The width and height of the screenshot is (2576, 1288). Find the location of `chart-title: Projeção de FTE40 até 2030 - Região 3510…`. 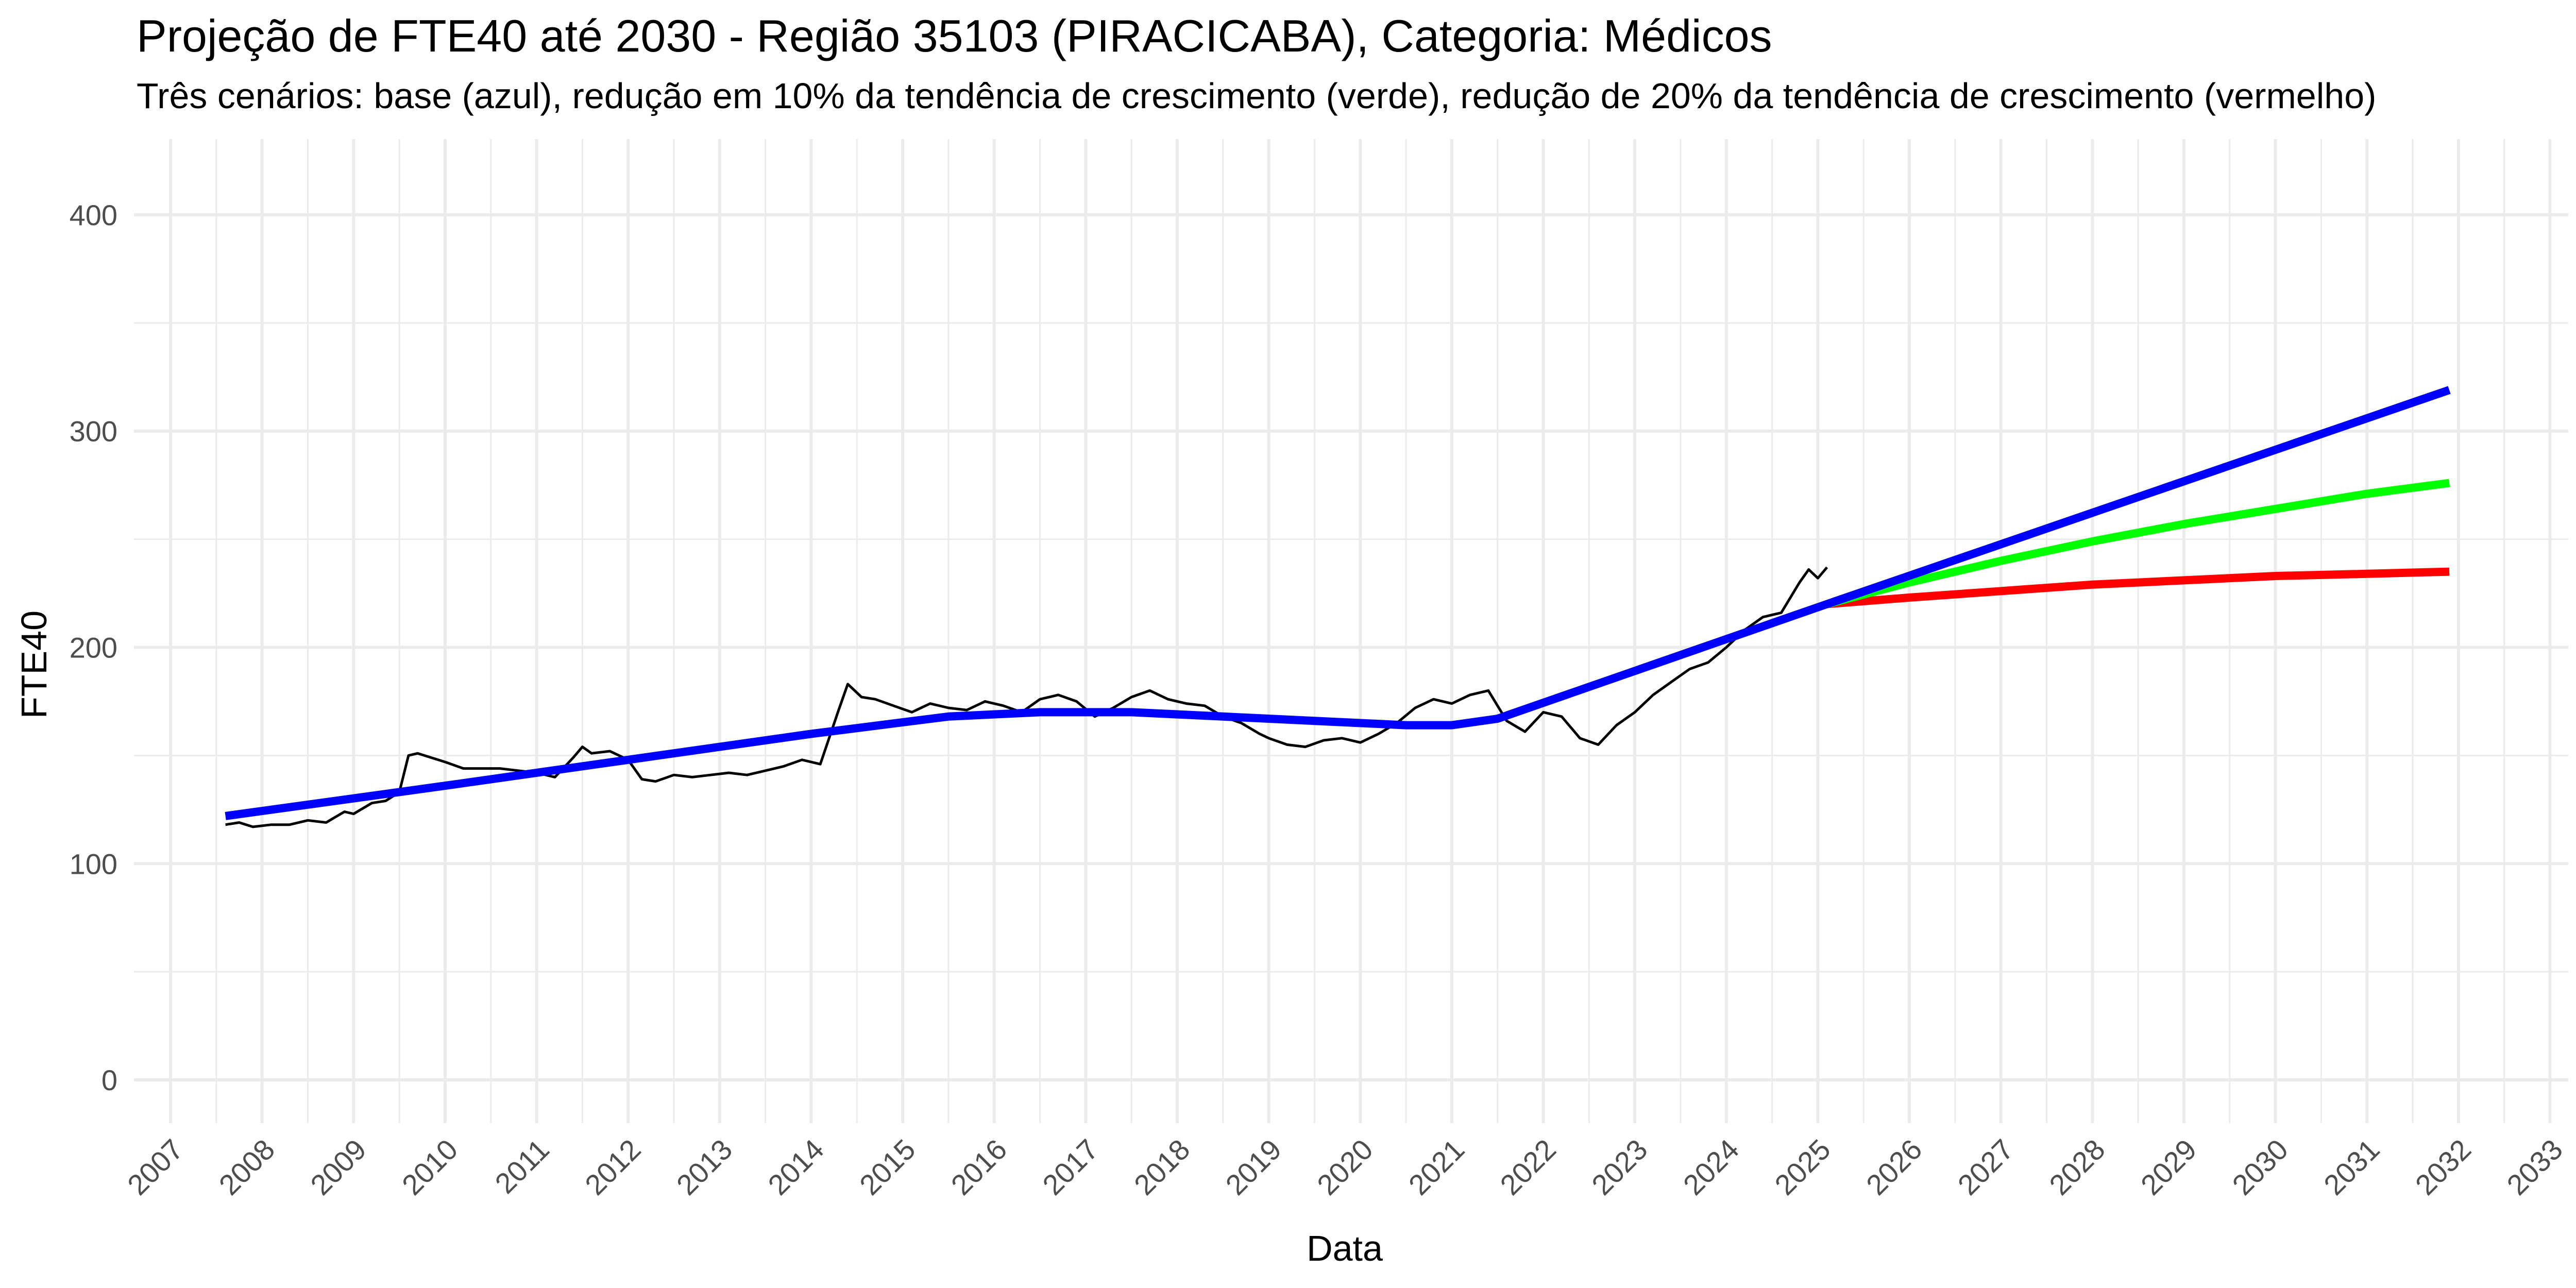

chart-title: Projeção de FTE40 até 2030 - Região 3510… is located at coordinates (954, 35).